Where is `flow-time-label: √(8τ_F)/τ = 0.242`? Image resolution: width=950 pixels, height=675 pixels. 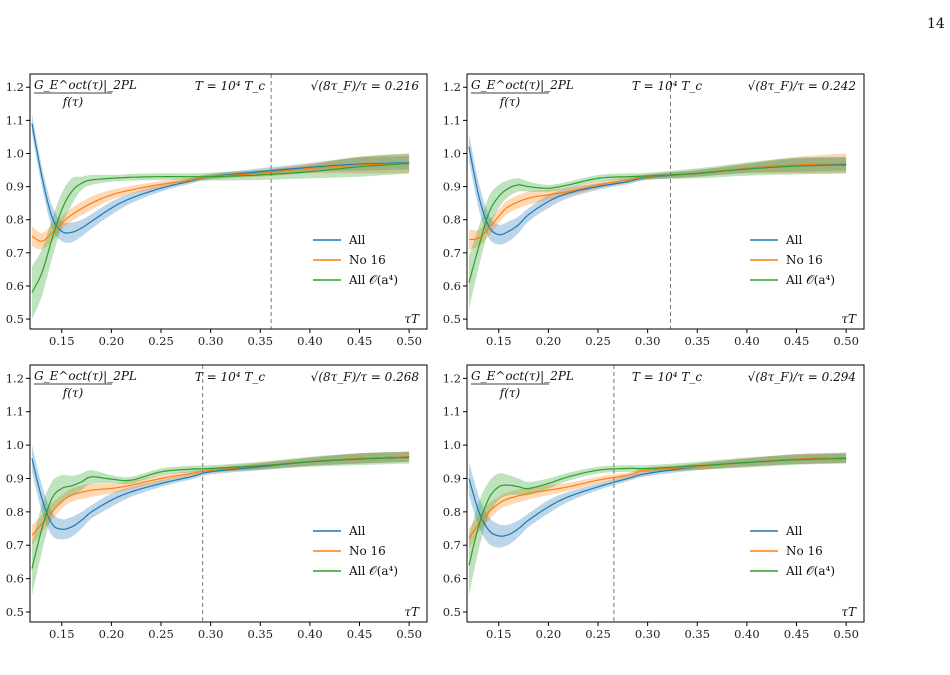 flow-time-label: √(8τ_F)/τ = 0.242 is located at coordinates (802, 86).